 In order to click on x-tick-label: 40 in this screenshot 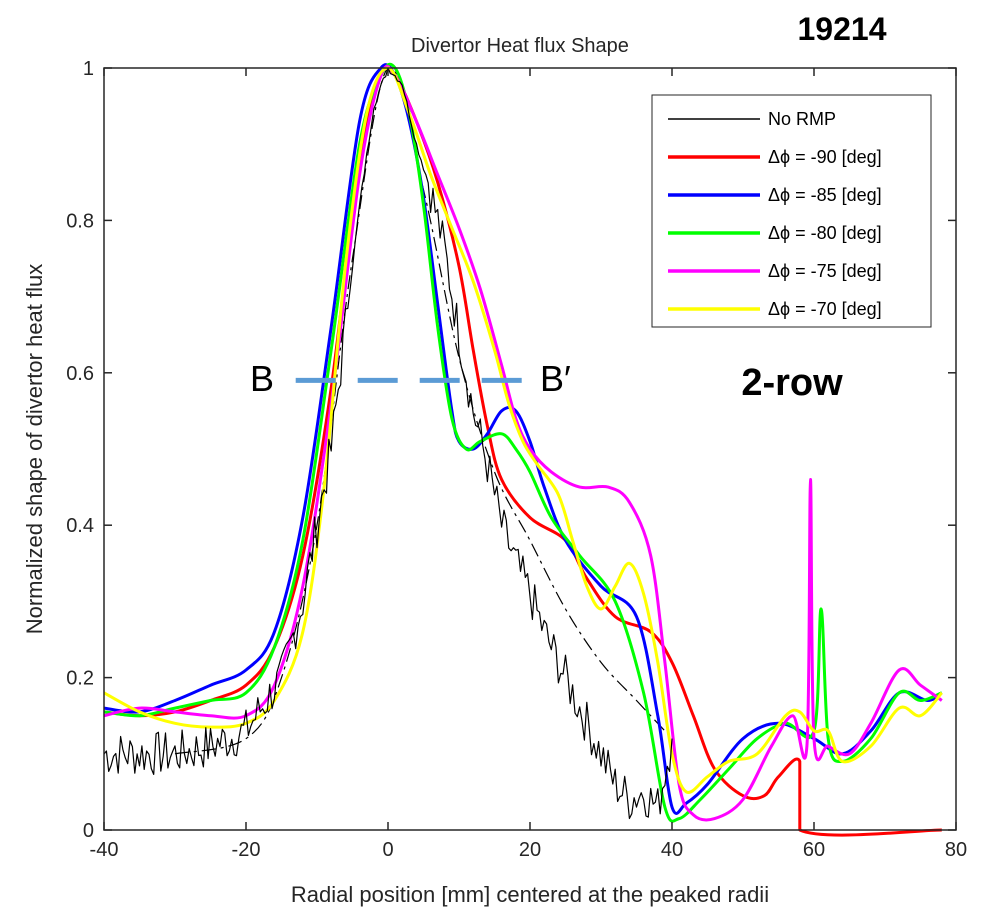, I will do `click(672, 850)`.